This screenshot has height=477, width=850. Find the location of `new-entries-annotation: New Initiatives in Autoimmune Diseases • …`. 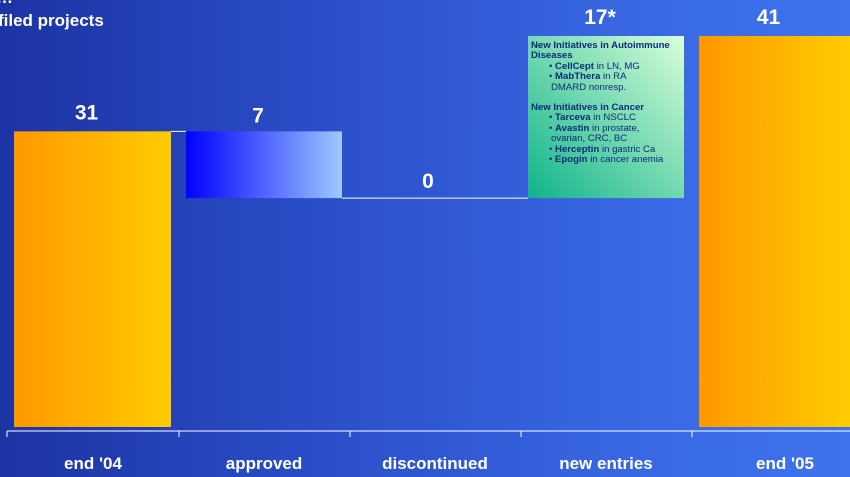

new-entries-annotation: New Initiatives in Autoimmune Diseases • … is located at coordinates (606, 107).